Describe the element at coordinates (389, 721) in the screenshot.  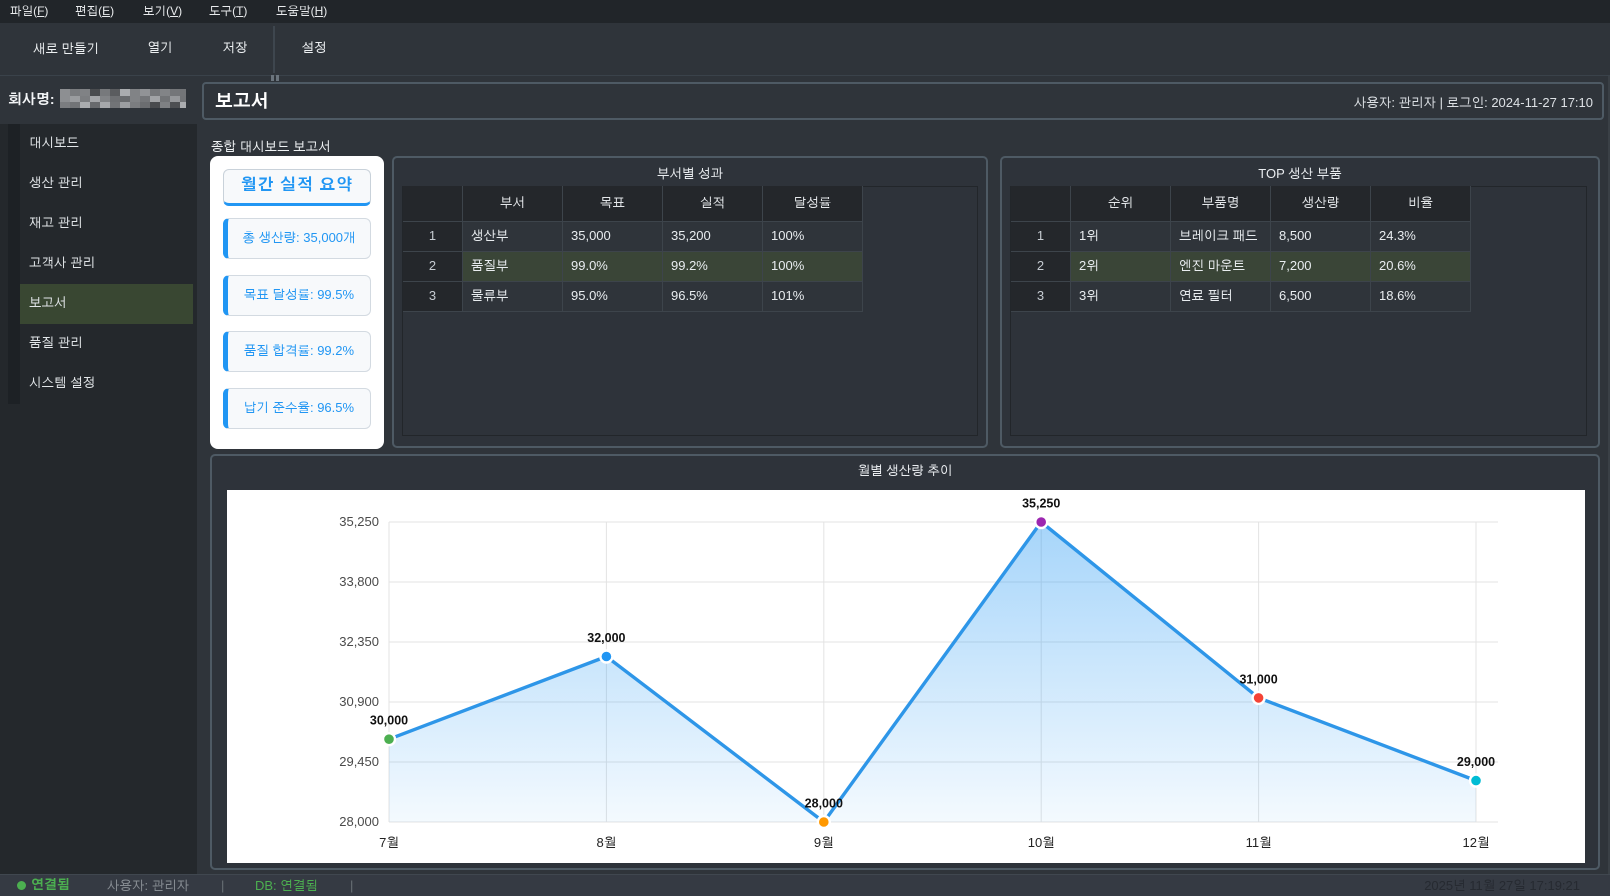
I see `svg-text: 30,000` at that location.